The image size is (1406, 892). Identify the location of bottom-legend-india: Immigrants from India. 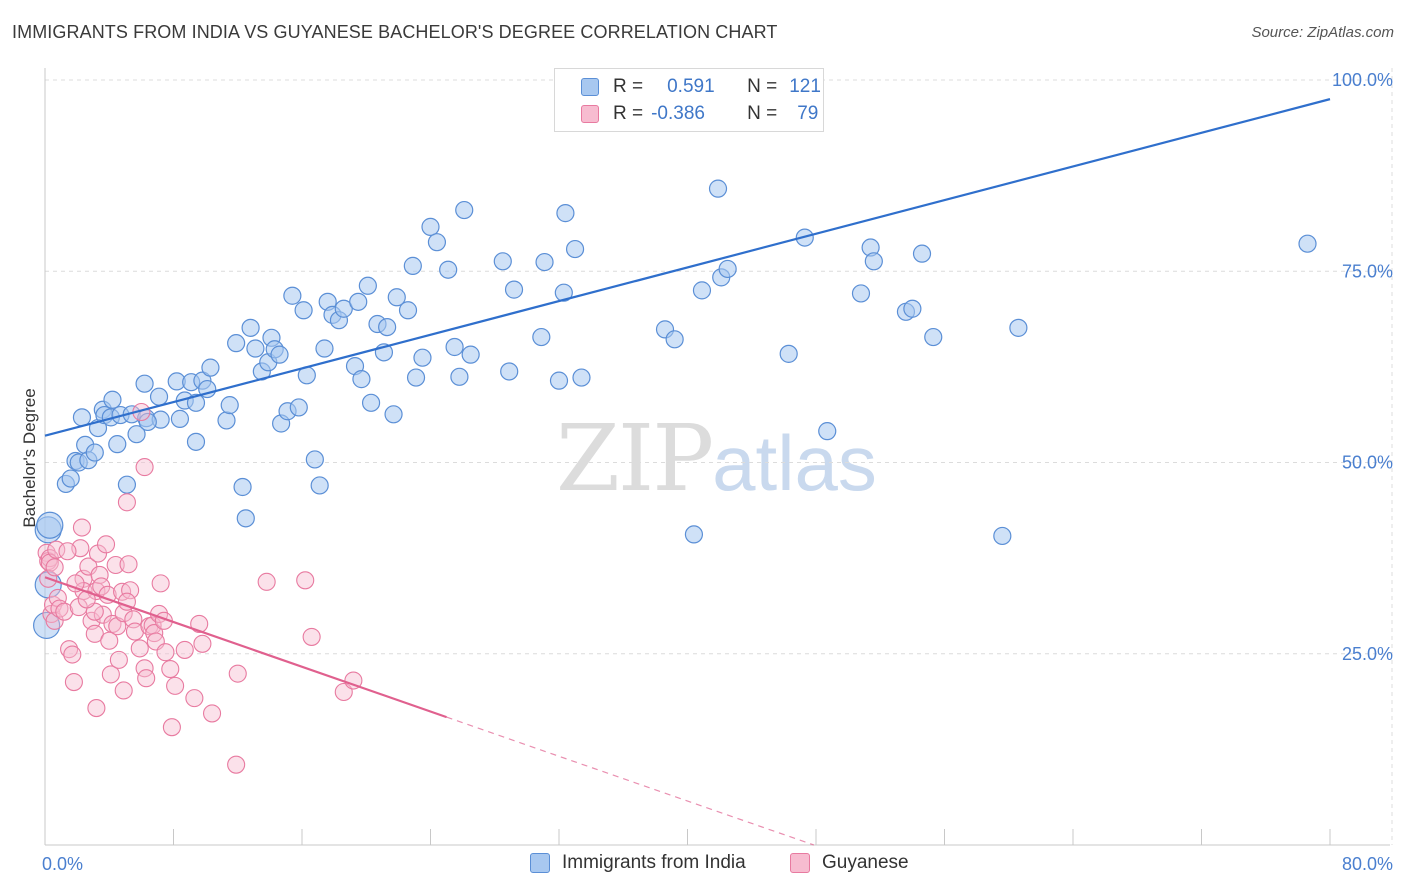
(638, 863).